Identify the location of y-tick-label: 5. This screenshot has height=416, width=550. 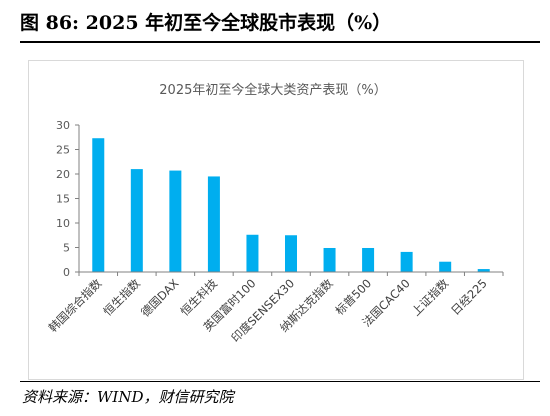
(66, 248).